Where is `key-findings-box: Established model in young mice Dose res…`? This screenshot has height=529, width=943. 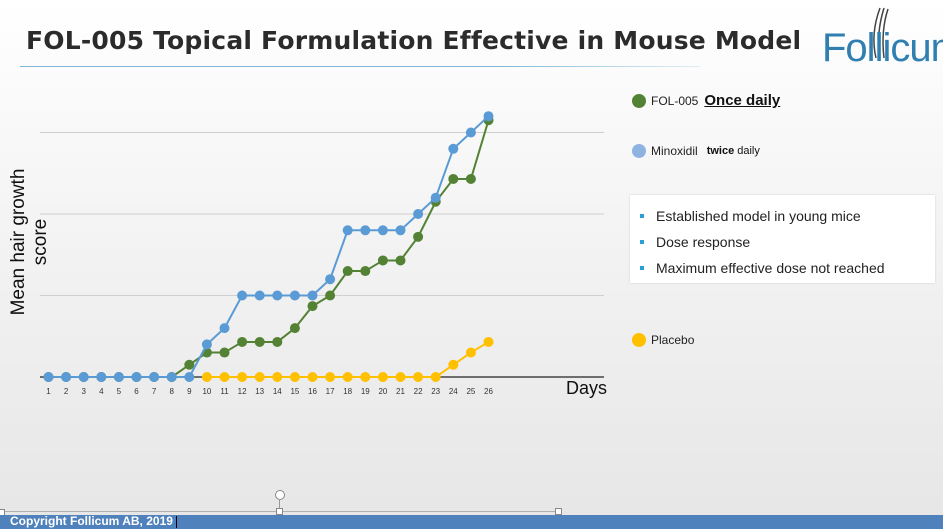
key-findings-box: Established model in young mice Dose res… is located at coordinates (782, 239).